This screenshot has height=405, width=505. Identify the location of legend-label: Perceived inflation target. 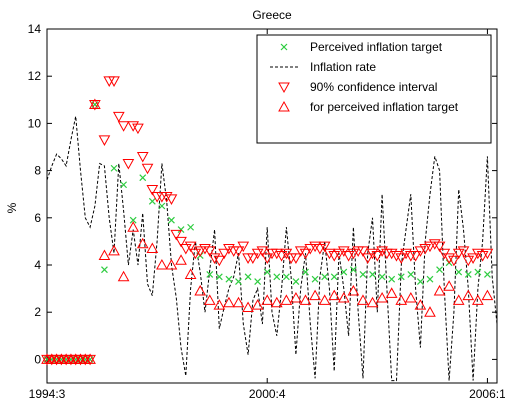
(376, 47).